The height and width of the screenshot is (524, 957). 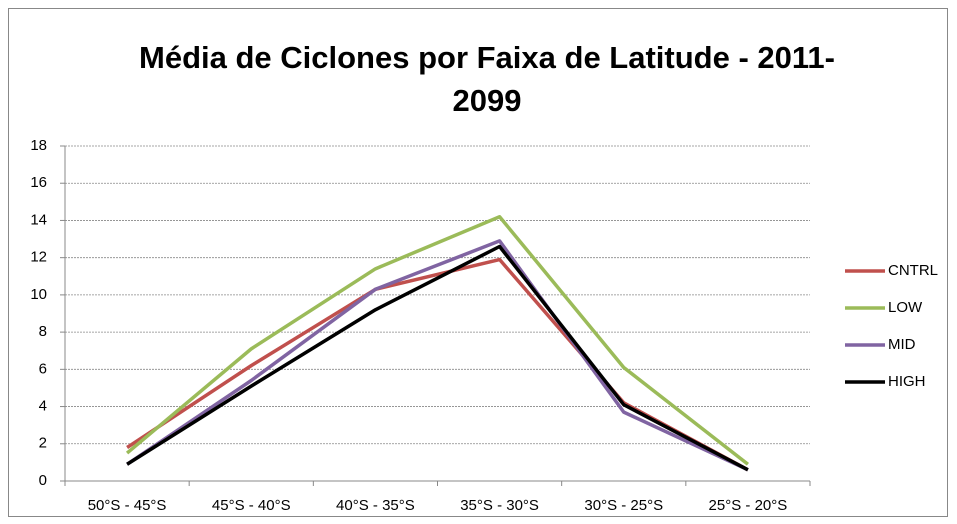 I want to click on x-tick-label: 45°S - 40°S, so click(x=251, y=505).